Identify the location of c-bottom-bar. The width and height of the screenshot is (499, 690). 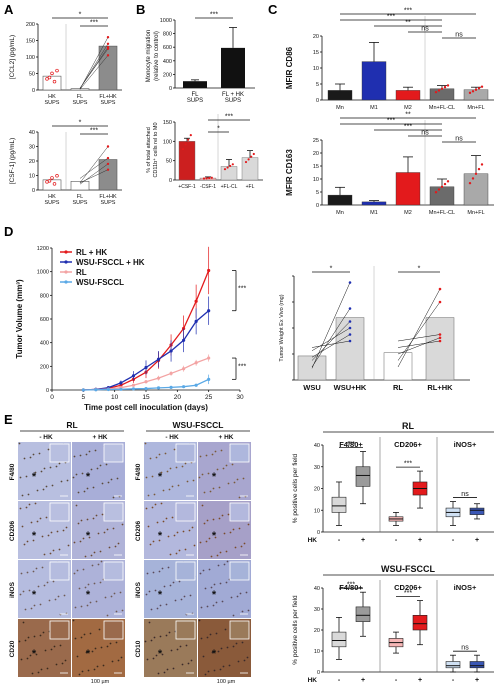
(374, 203).